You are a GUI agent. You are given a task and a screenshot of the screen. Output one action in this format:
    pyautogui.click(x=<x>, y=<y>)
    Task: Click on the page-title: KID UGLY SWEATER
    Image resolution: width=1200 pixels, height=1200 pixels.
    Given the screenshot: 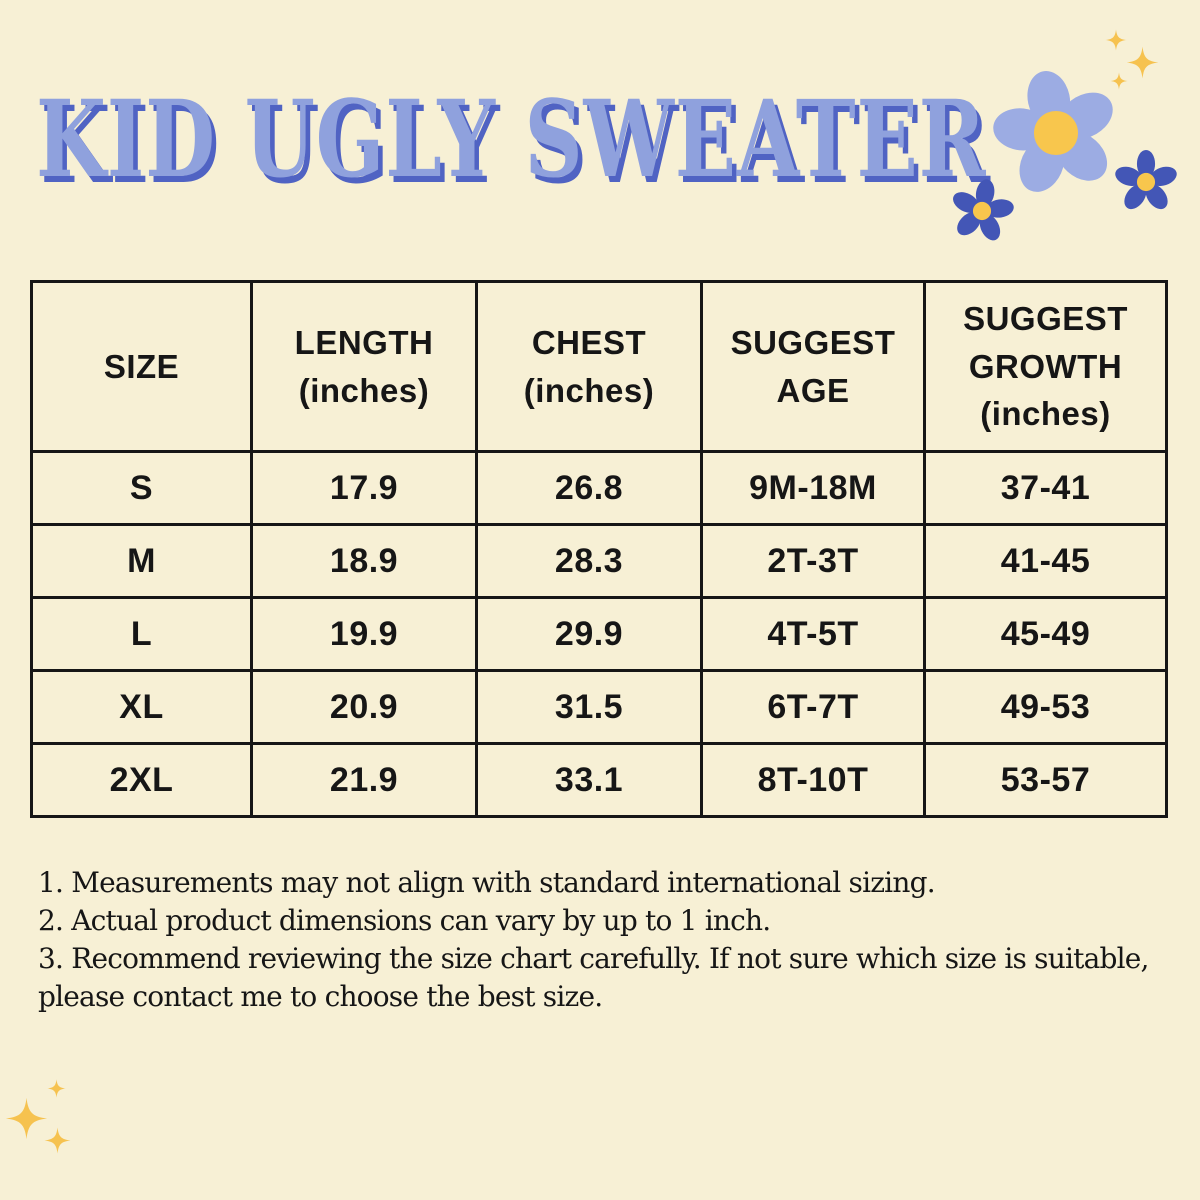 What is the action you would take?
    pyautogui.click(x=511, y=138)
    